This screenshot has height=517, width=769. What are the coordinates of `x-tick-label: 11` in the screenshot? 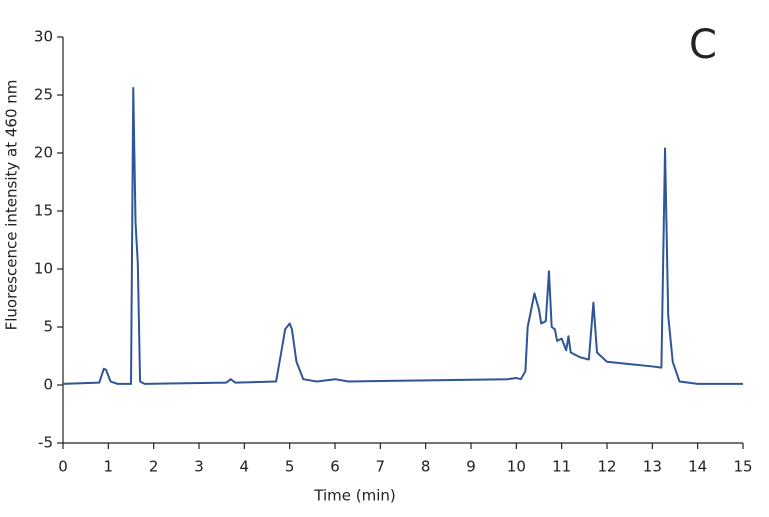 It's located at (561, 467).